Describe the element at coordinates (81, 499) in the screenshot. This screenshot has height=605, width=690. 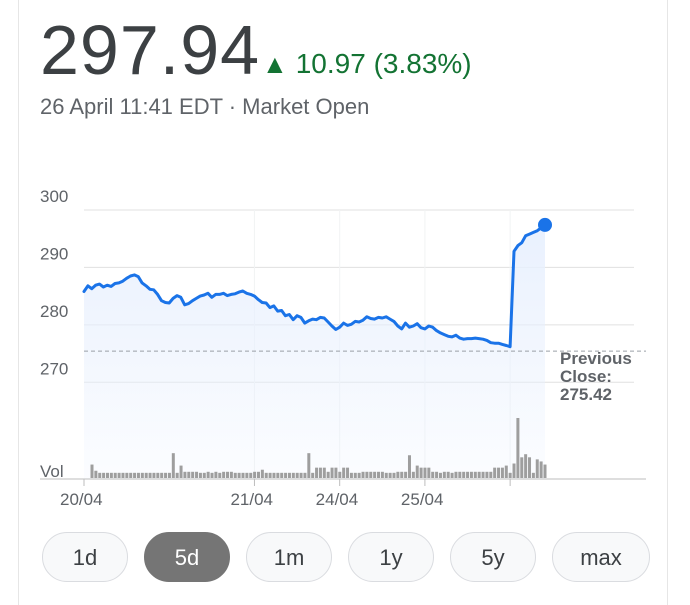
I see `x-tick-label-0: 20/04` at that location.